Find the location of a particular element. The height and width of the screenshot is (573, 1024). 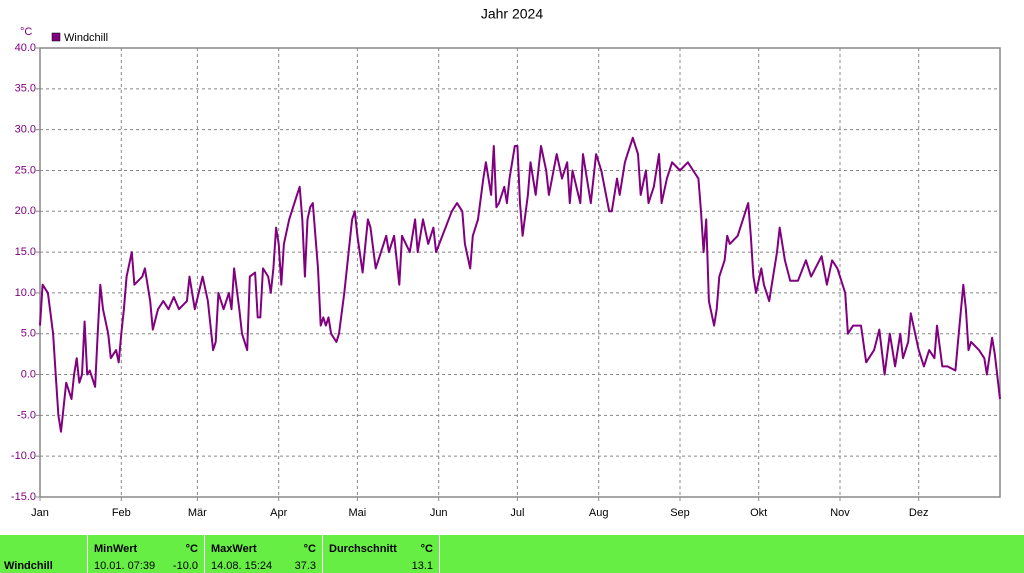

y-tick-label: 5.0 is located at coordinates (28, 334).